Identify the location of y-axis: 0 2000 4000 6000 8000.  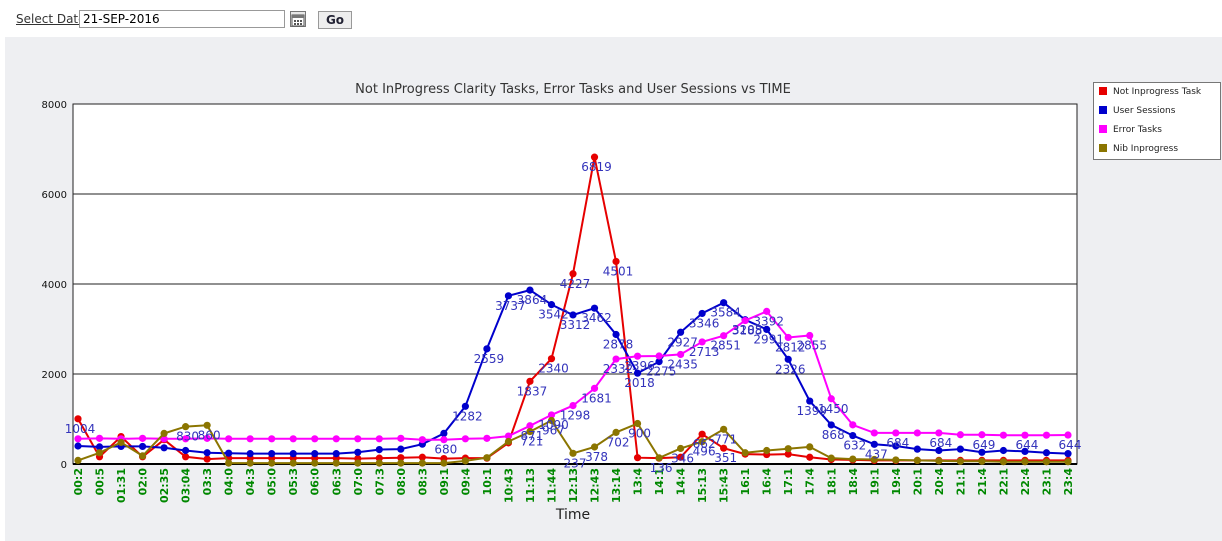
(54, 285).